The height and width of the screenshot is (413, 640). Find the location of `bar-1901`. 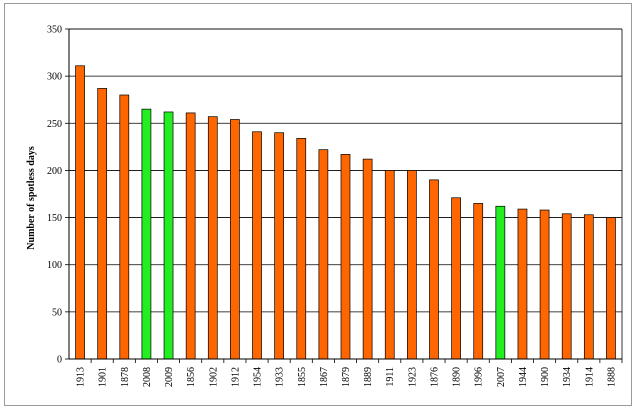

bar-1901 is located at coordinates (102, 224).